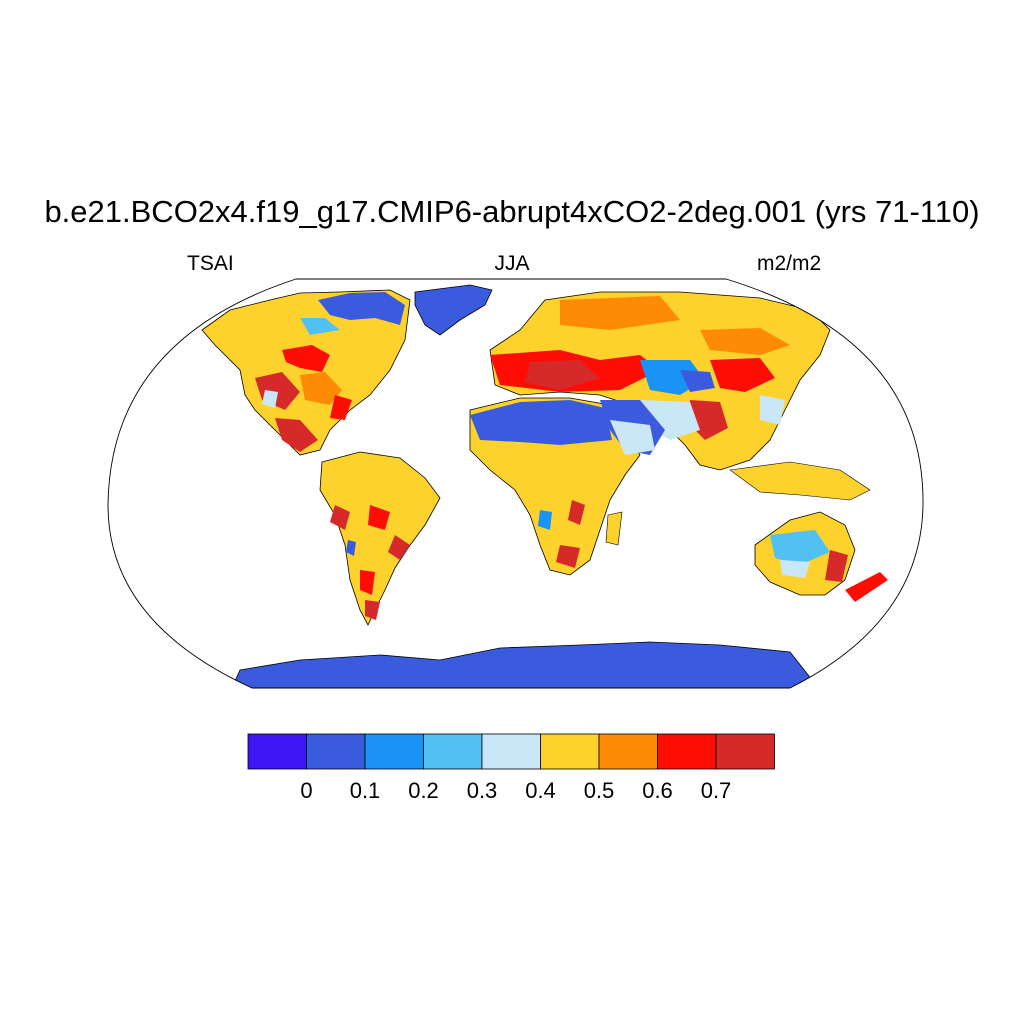 The width and height of the screenshot is (1024, 1024). Describe the element at coordinates (800, 481) in the screenshot. I see `maritime-asia` at that location.